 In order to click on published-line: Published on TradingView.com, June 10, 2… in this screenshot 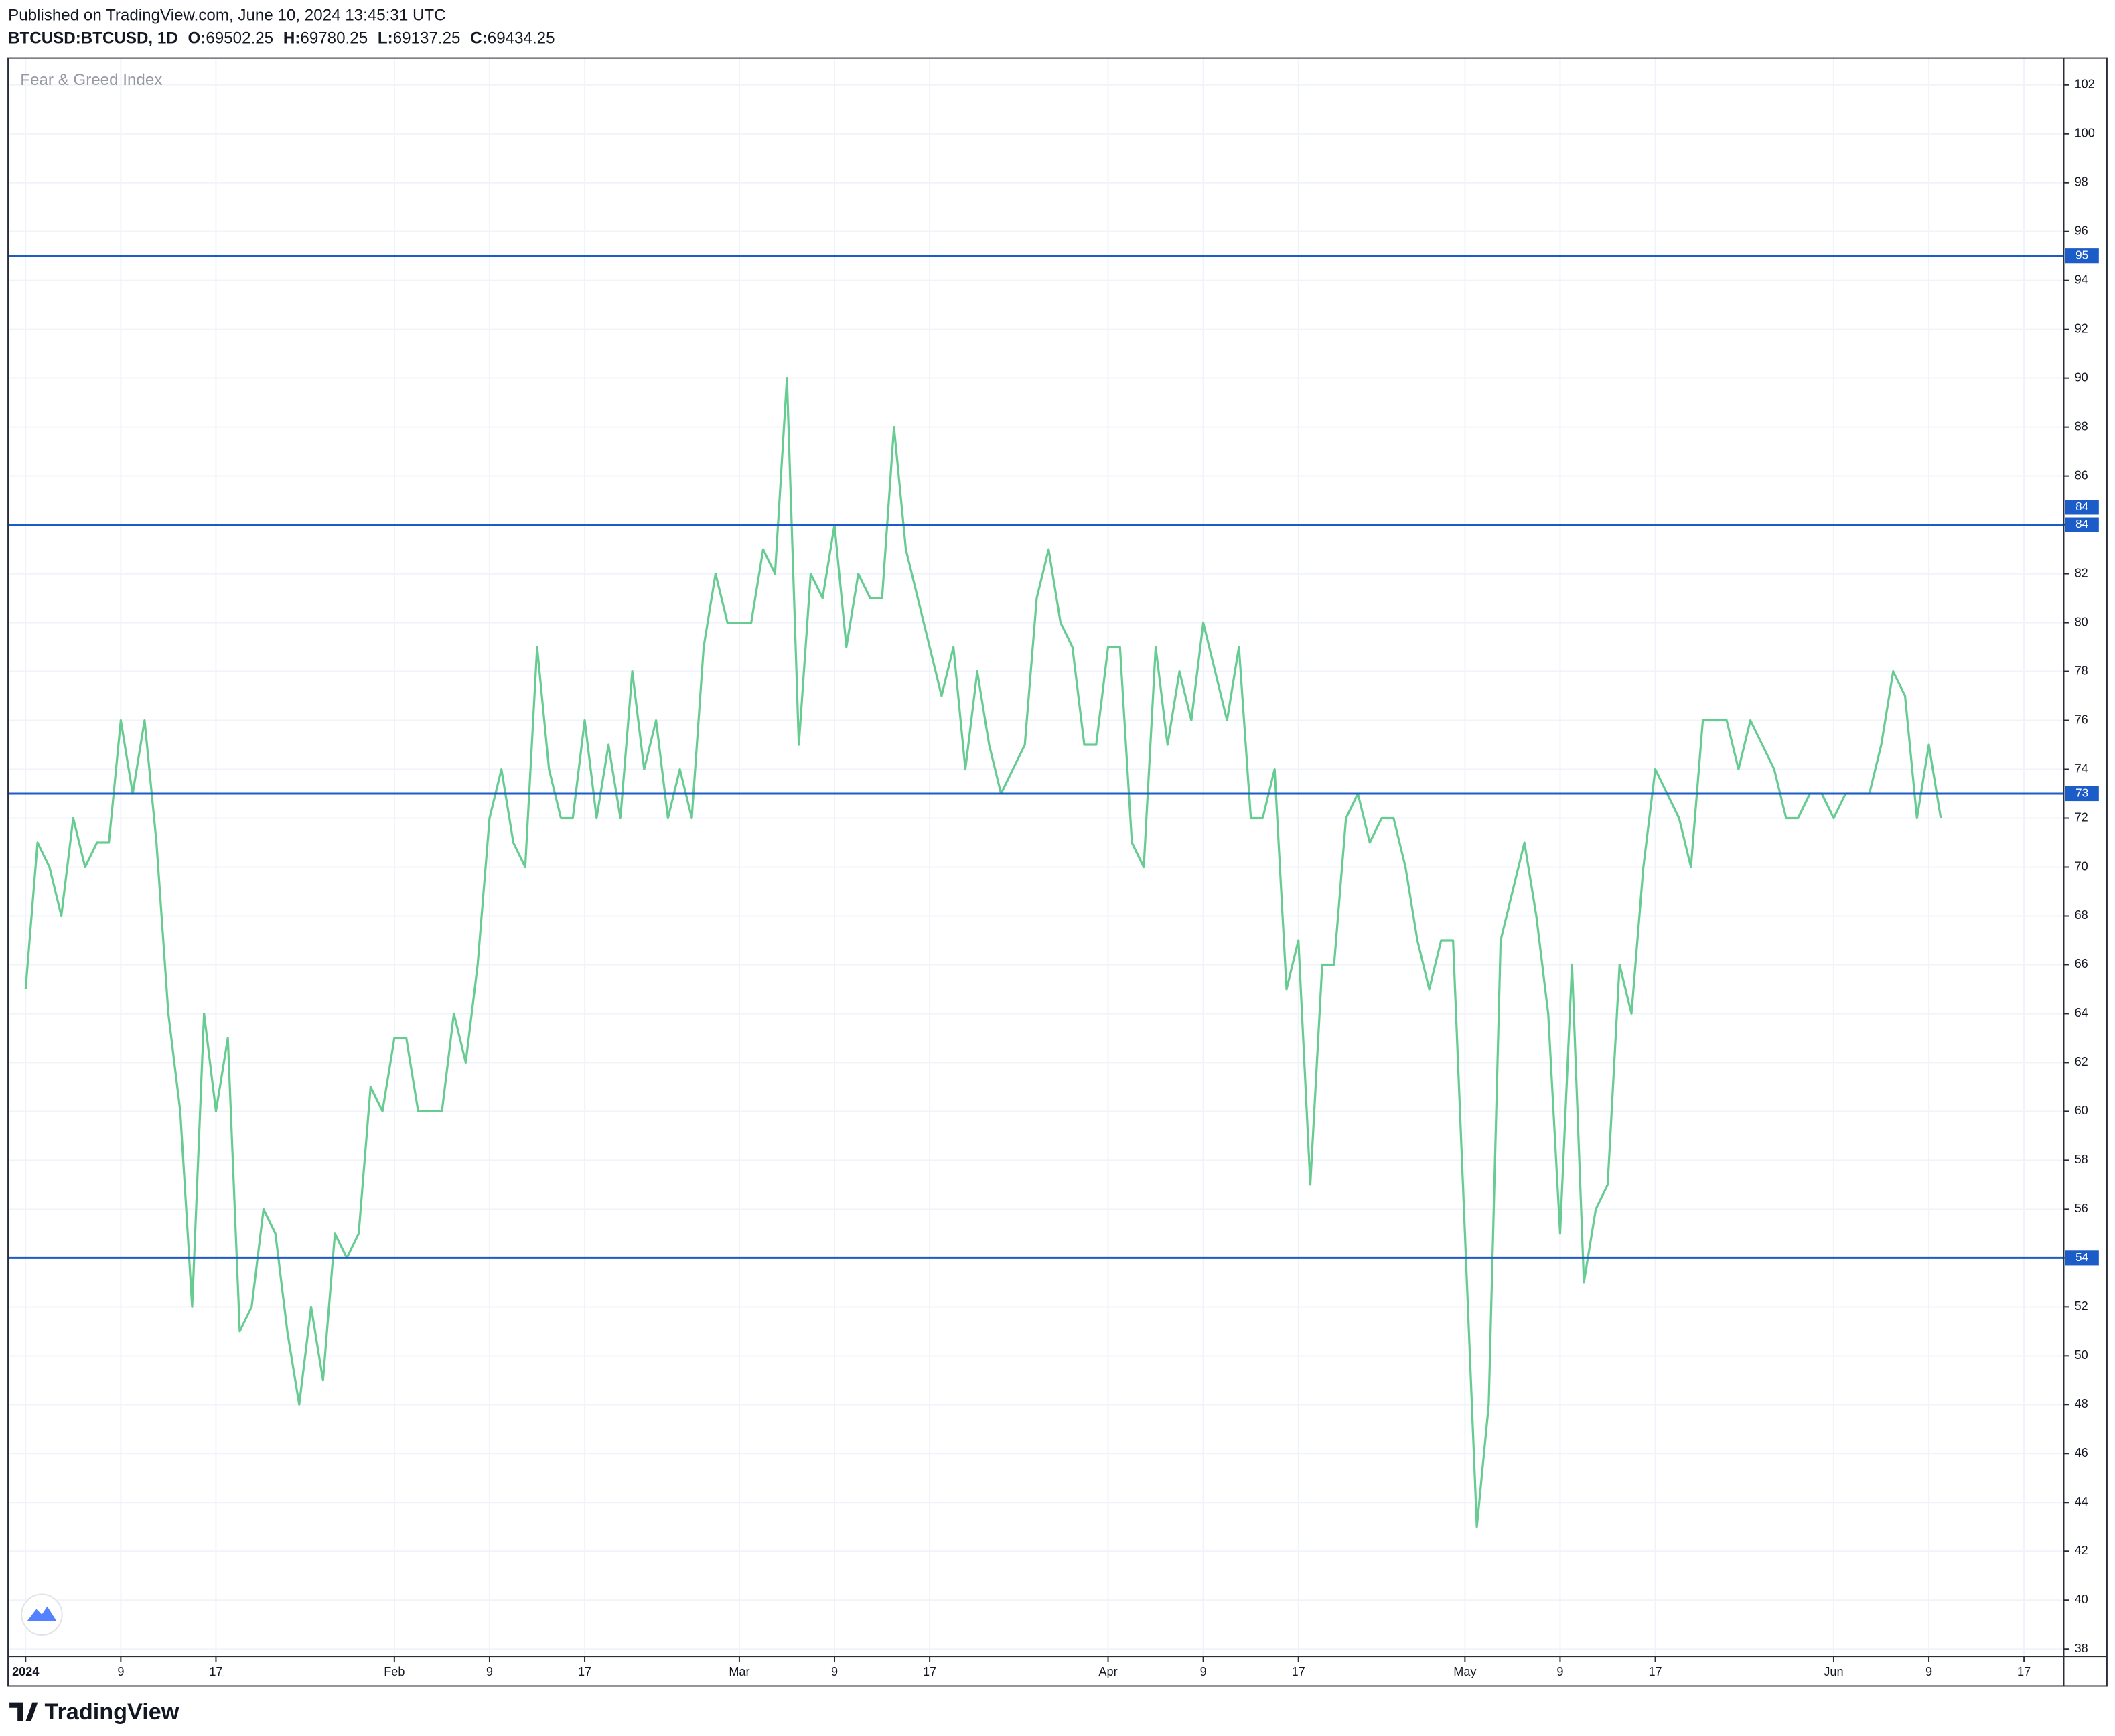, I will do `click(227, 16)`.